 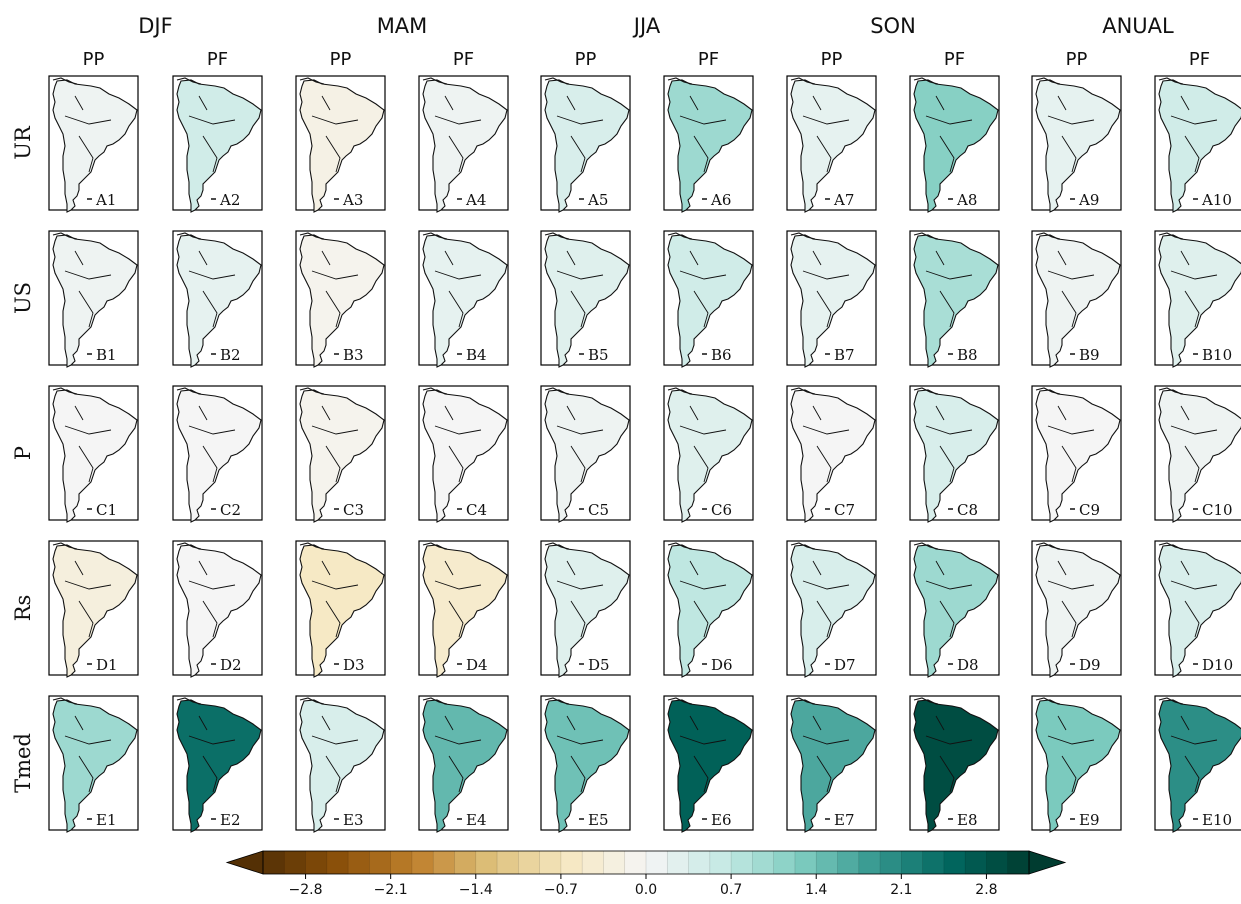 What do you see at coordinates (1217, 510) in the screenshot?
I see `panel-label: C10` at bounding box center [1217, 510].